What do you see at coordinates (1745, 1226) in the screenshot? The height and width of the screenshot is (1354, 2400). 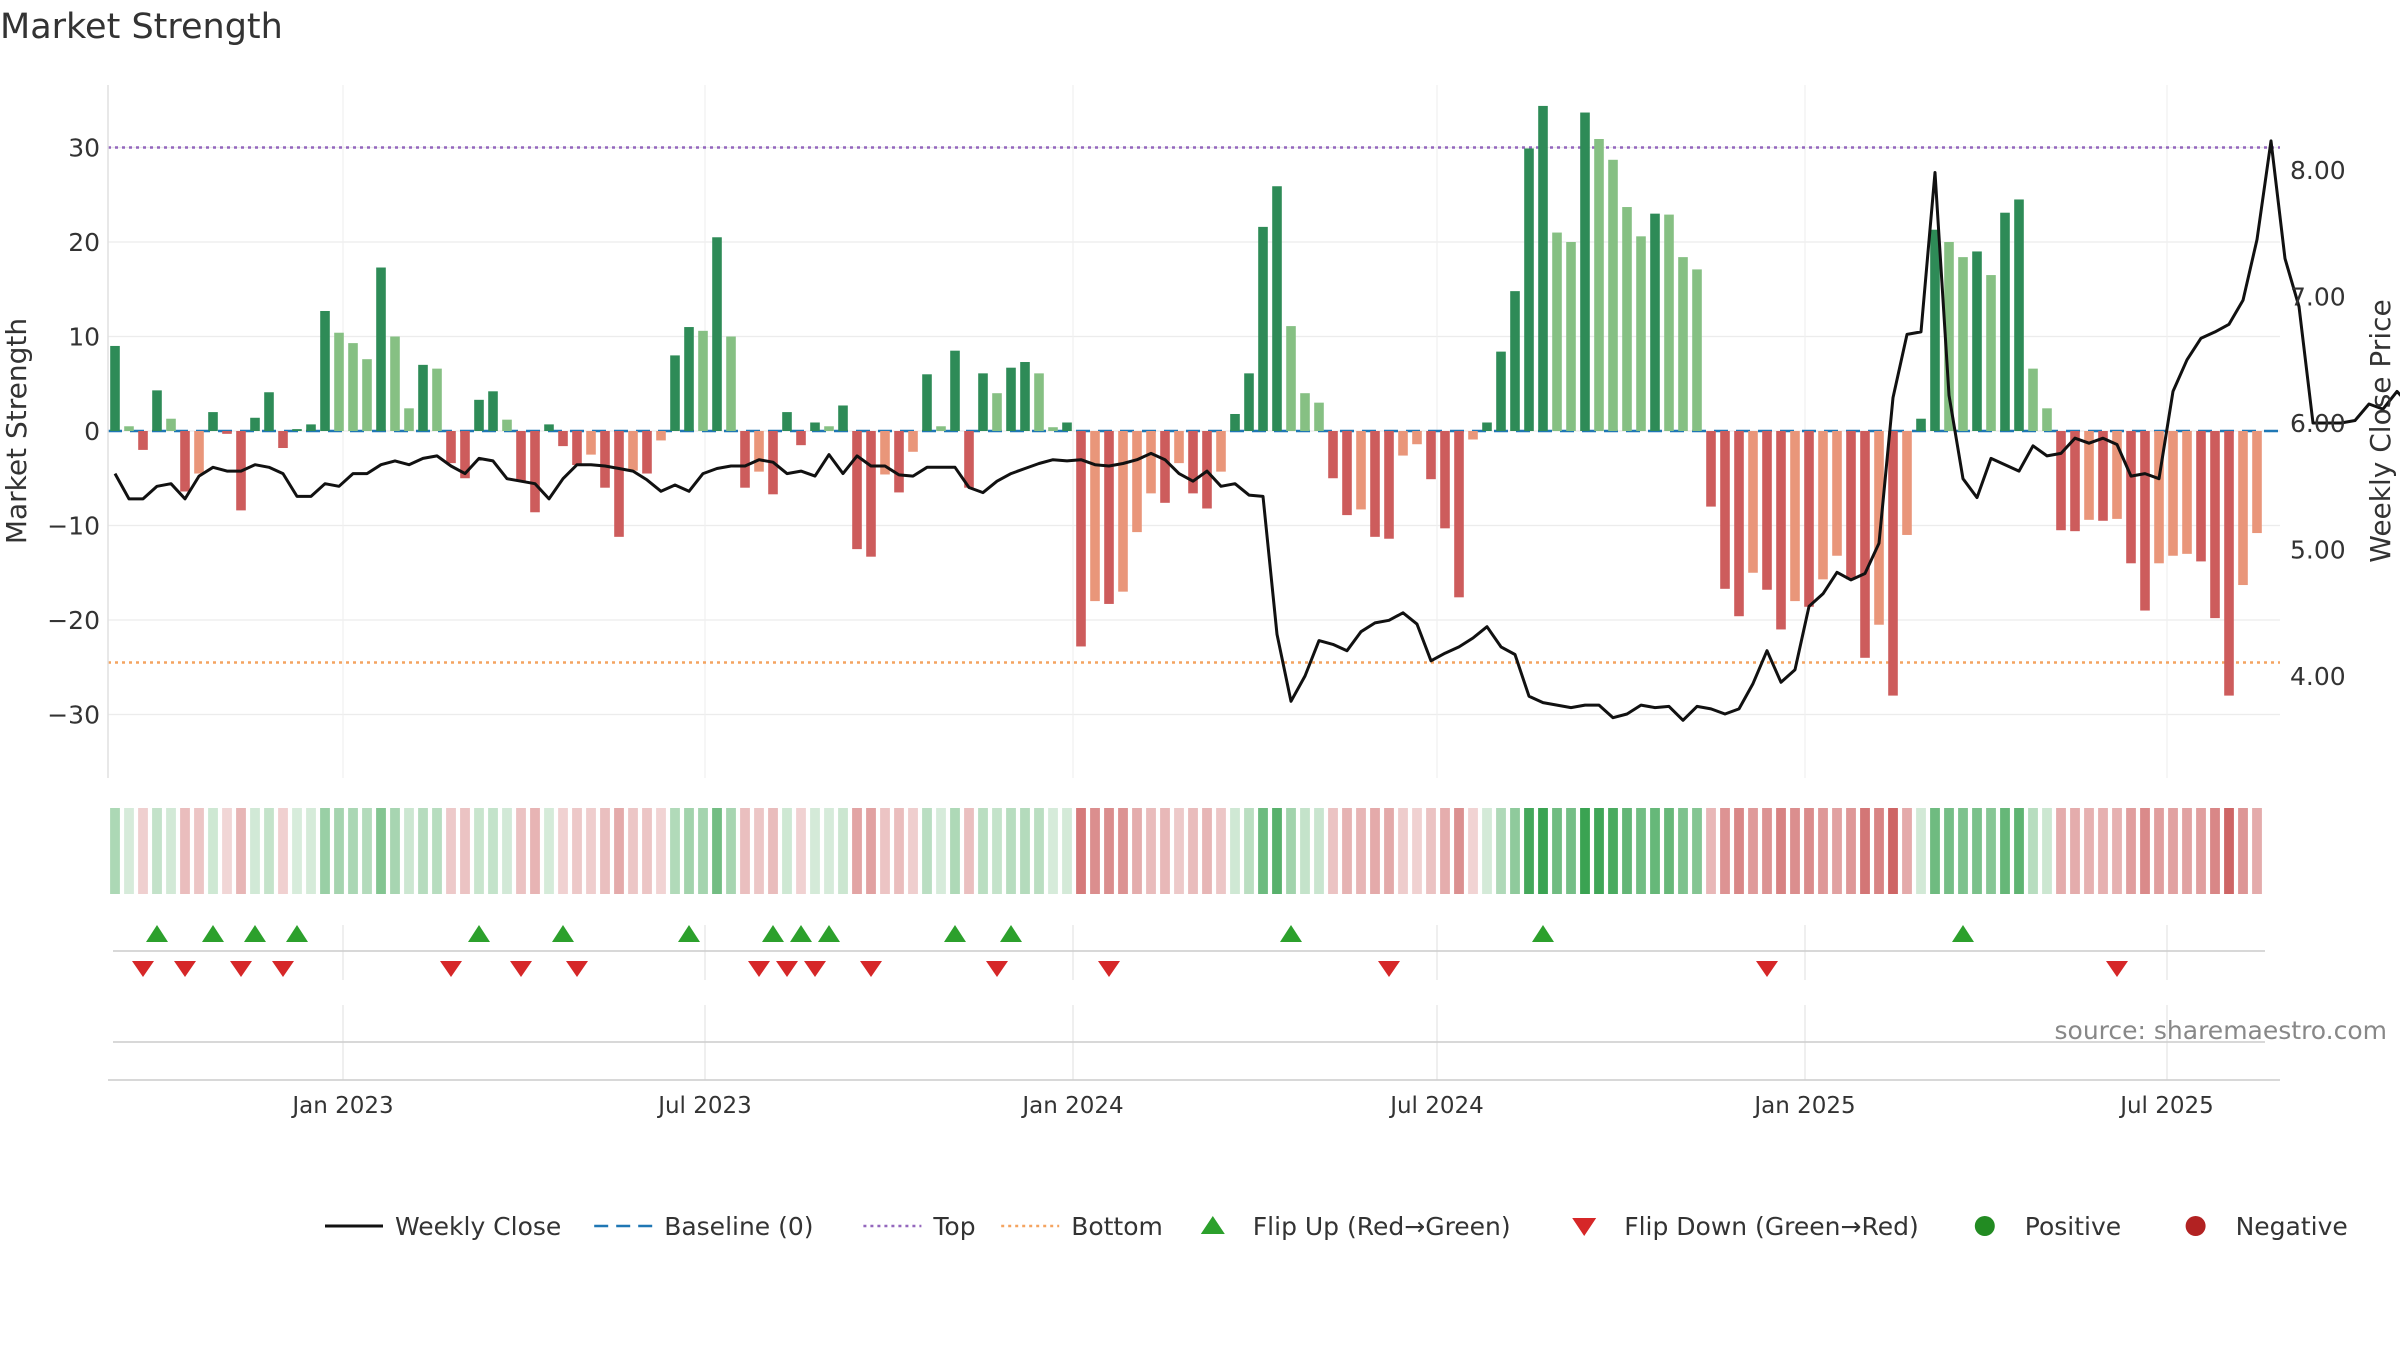 I see `legend-item: Flip Down (Green→Red)` at bounding box center [1745, 1226].